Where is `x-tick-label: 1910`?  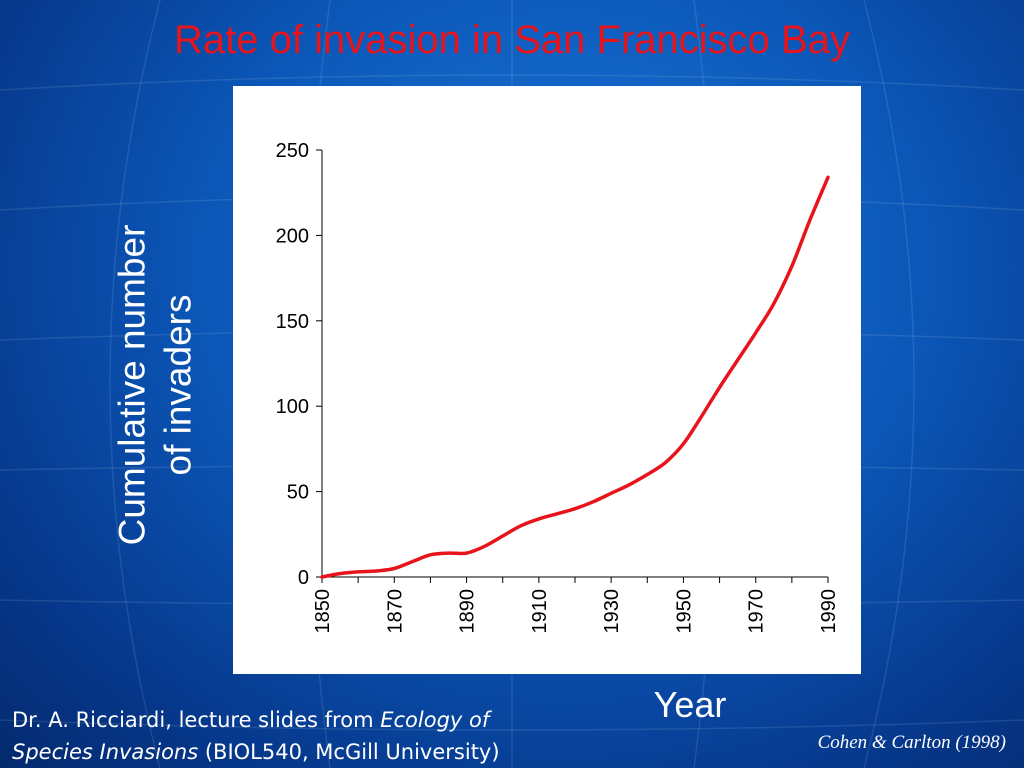 x-tick-label: 1910 is located at coordinates (540, 611).